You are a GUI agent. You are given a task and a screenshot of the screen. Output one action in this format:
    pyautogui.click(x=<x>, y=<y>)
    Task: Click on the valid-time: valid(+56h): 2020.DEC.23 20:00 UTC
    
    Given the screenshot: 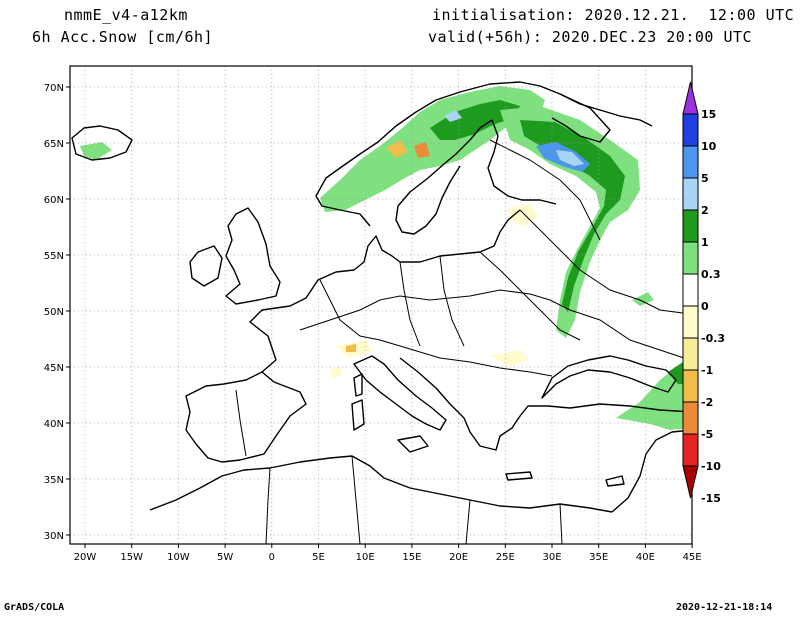 What is the action you would take?
    pyautogui.click(x=590, y=37)
    